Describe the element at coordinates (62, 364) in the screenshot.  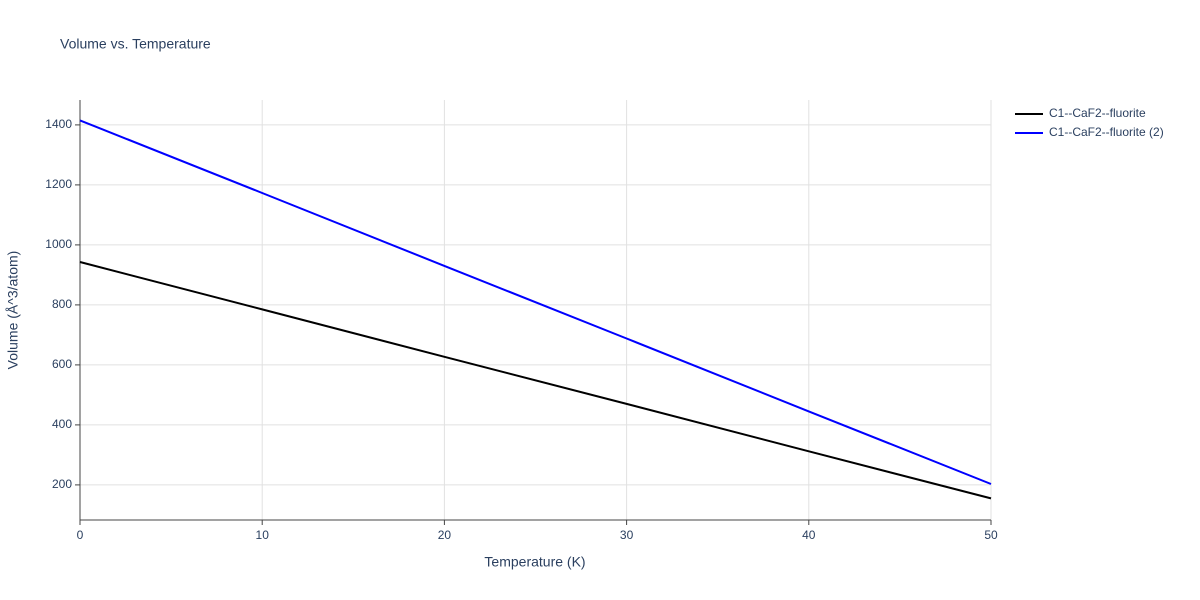
I see `y-tick-label: 600` at that location.